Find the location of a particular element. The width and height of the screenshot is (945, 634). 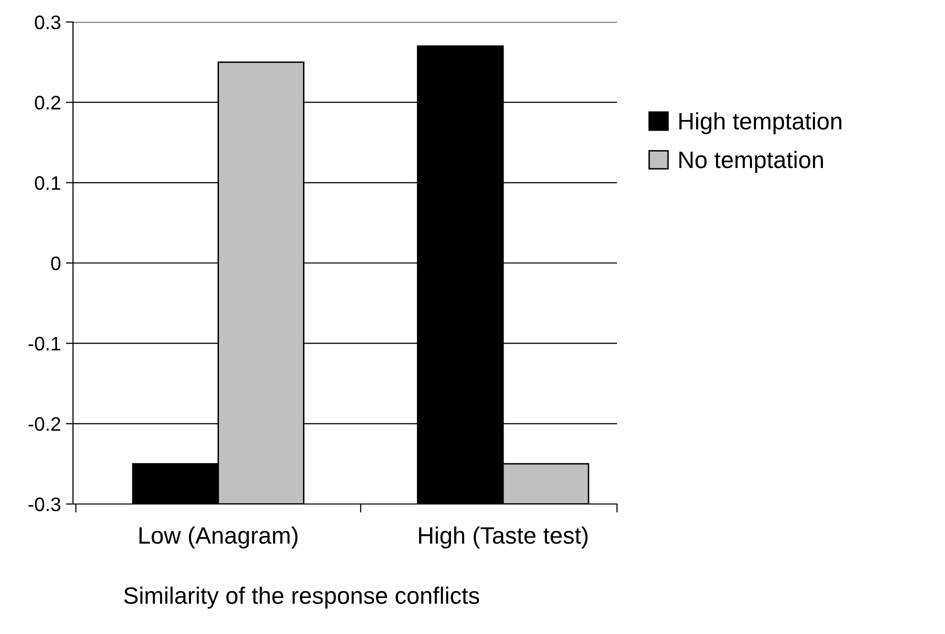

y-tick-label: 0 is located at coordinates (55, 263).